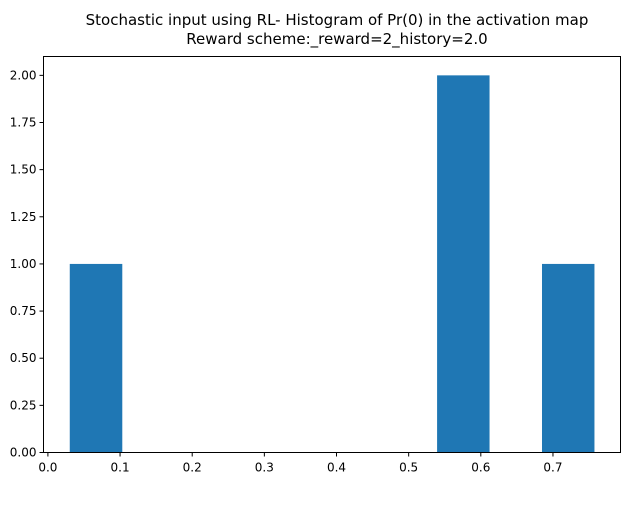 The image size is (630, 518). What do you see at coordinates (192, 468) in the screenshot?
I see `x-tick-label-2: 0.2` at bounding box center [192, 468].